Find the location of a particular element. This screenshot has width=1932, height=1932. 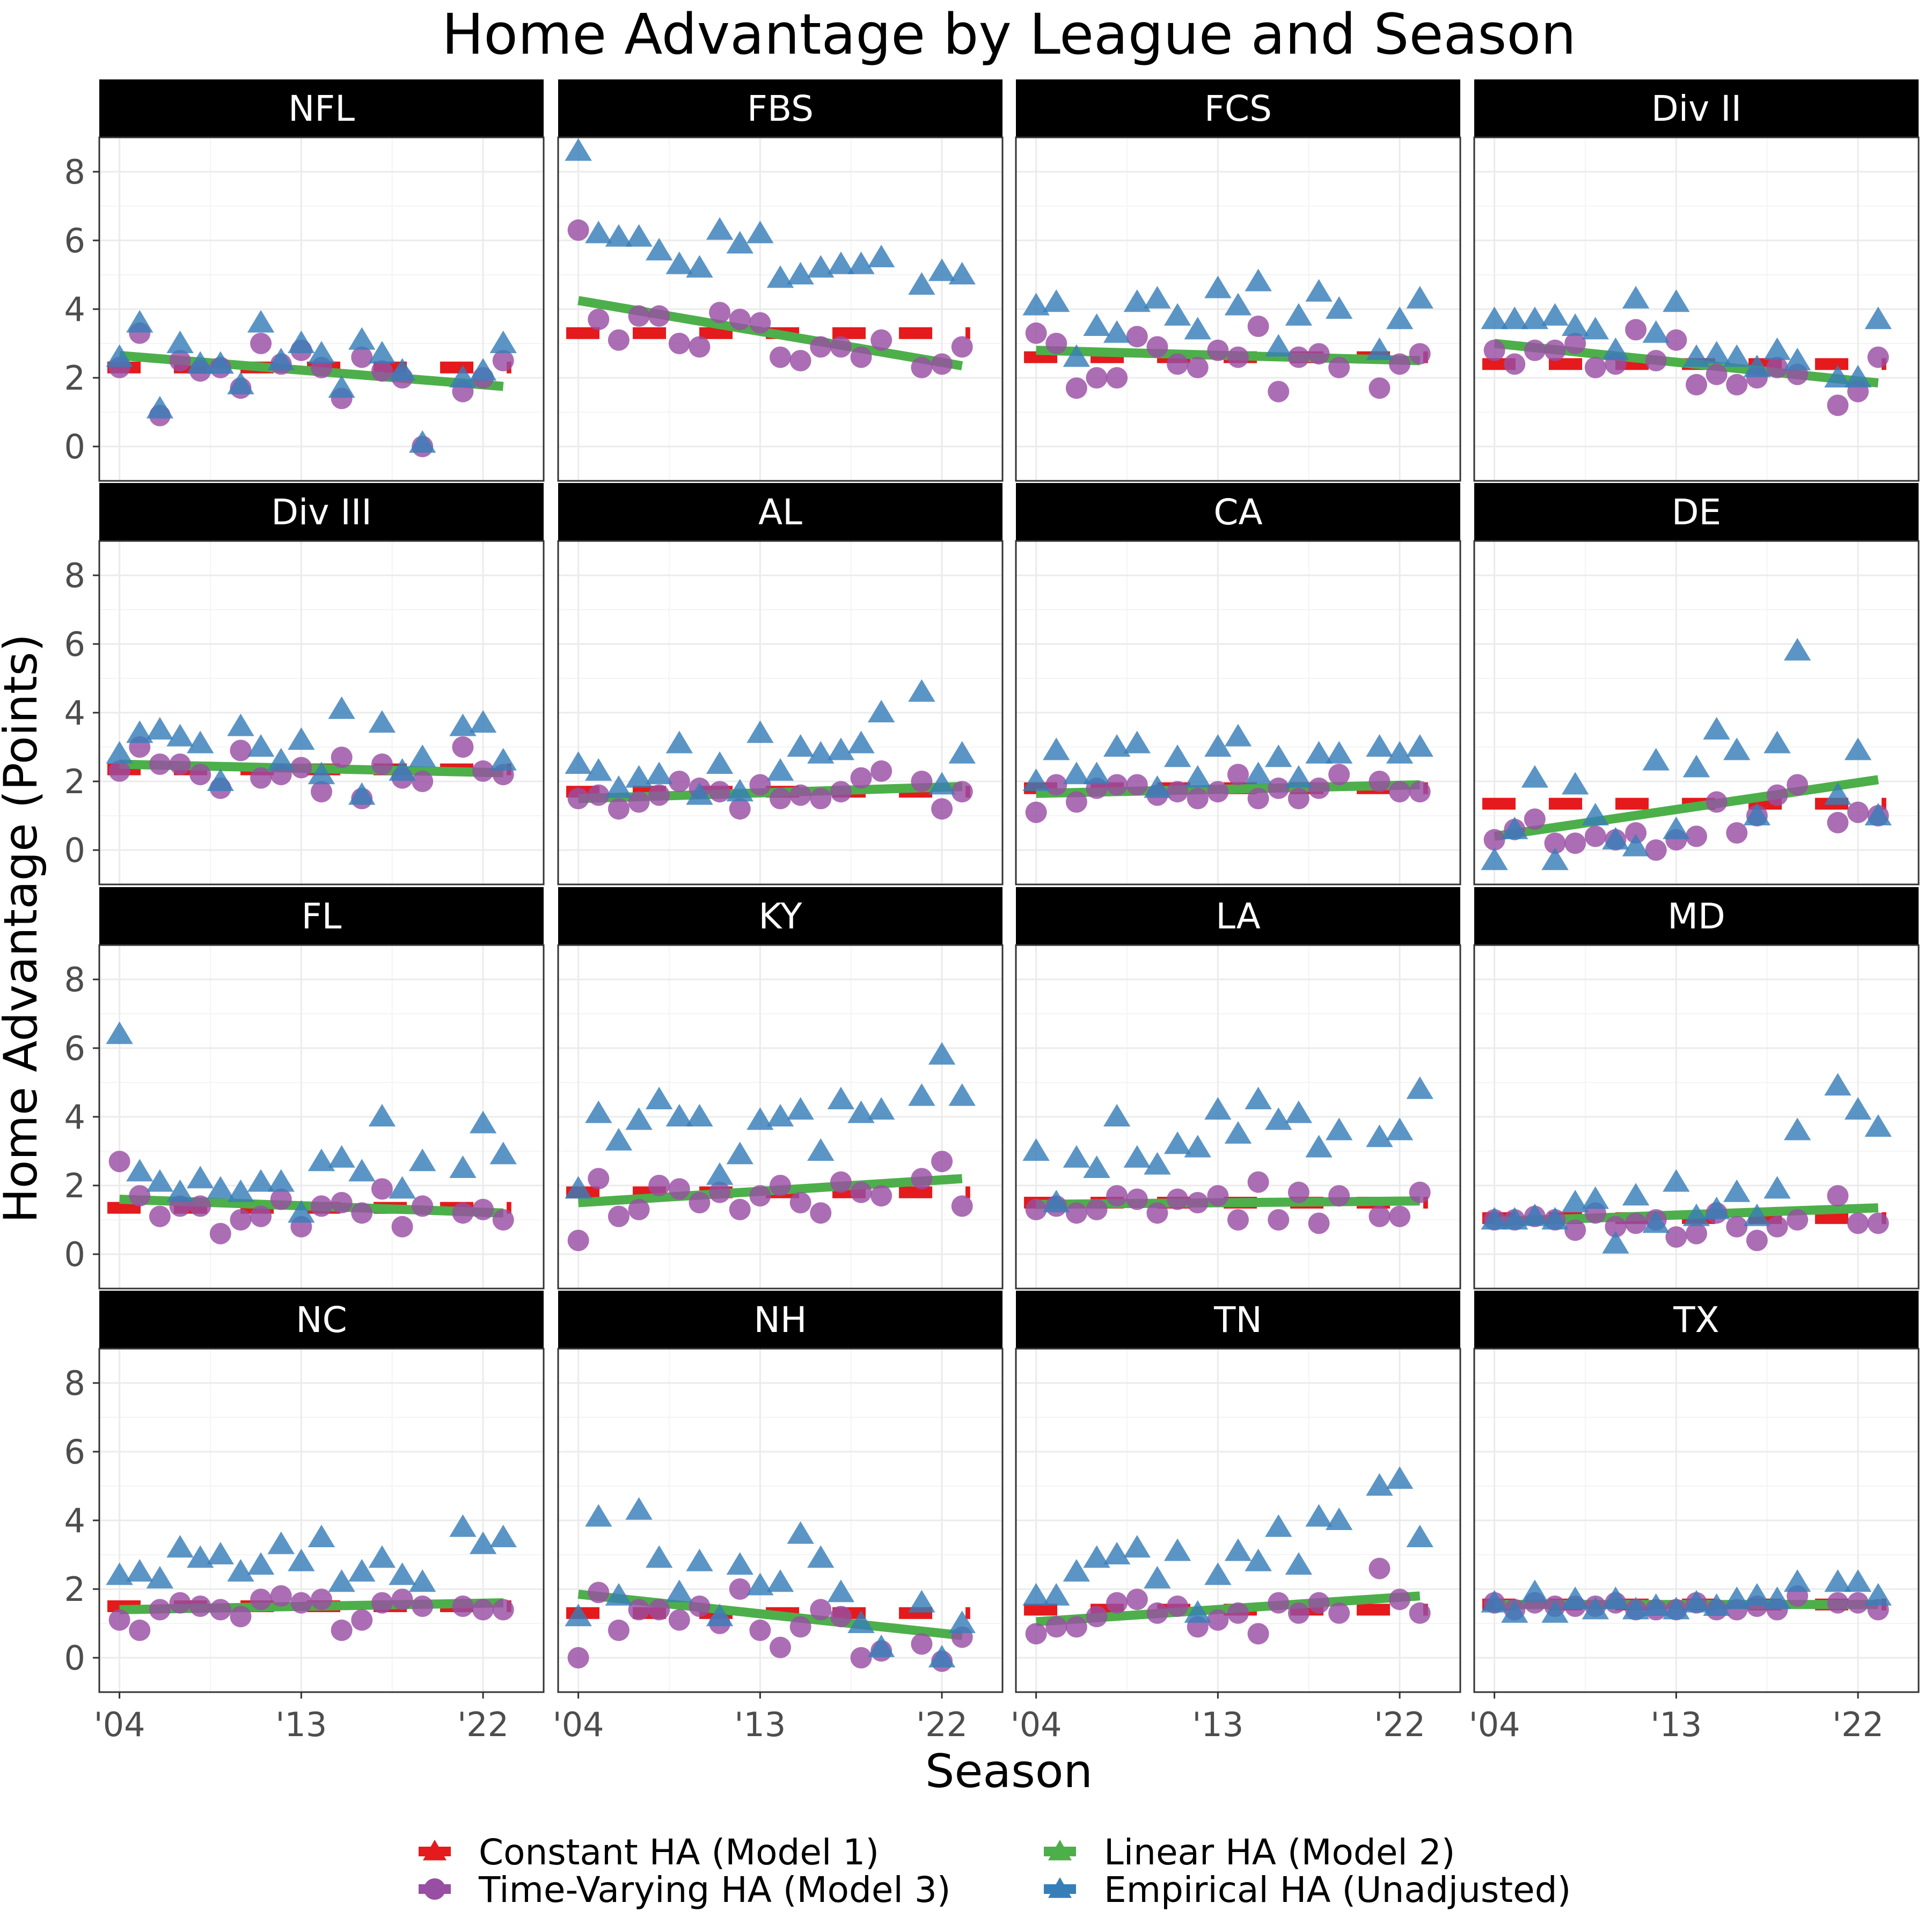

facet-panel-div-ii: Div II is located at coordinates (1696, 280).